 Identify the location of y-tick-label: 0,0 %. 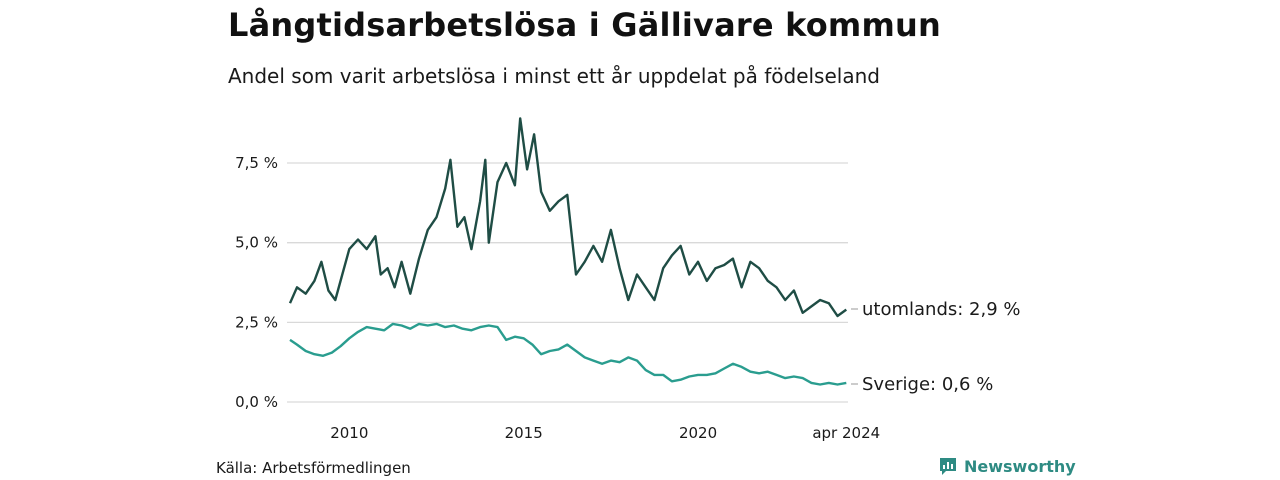
(256, 402).